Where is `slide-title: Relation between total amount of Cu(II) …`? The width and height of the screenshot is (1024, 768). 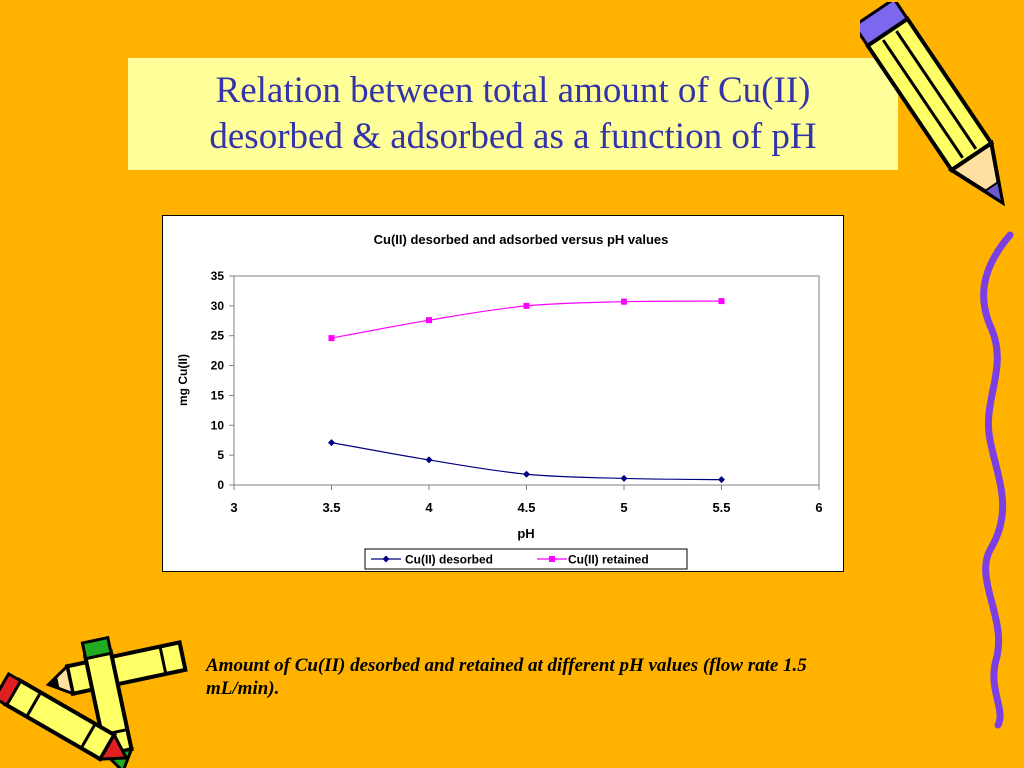 slide-title: Relation between total amount of Cu(II) … is located at coordinates (513, 114).